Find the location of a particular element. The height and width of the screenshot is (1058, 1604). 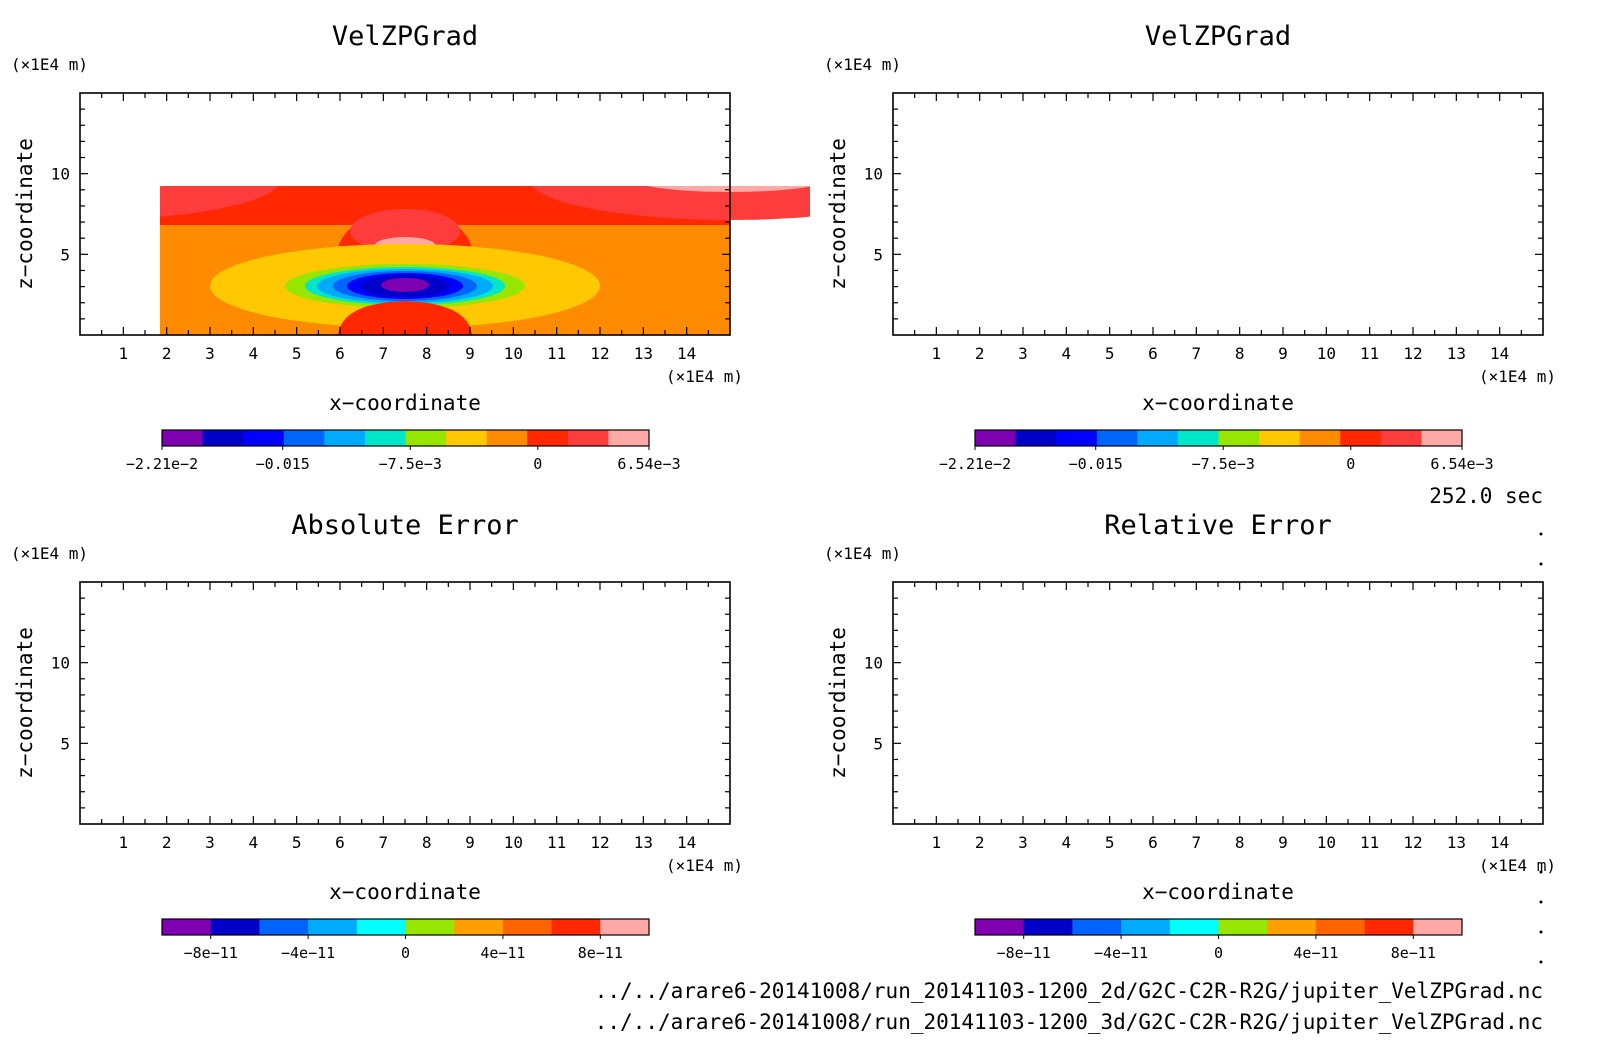

colorbar-tick-label: −8e−11 is located at coordinates (211, 953).